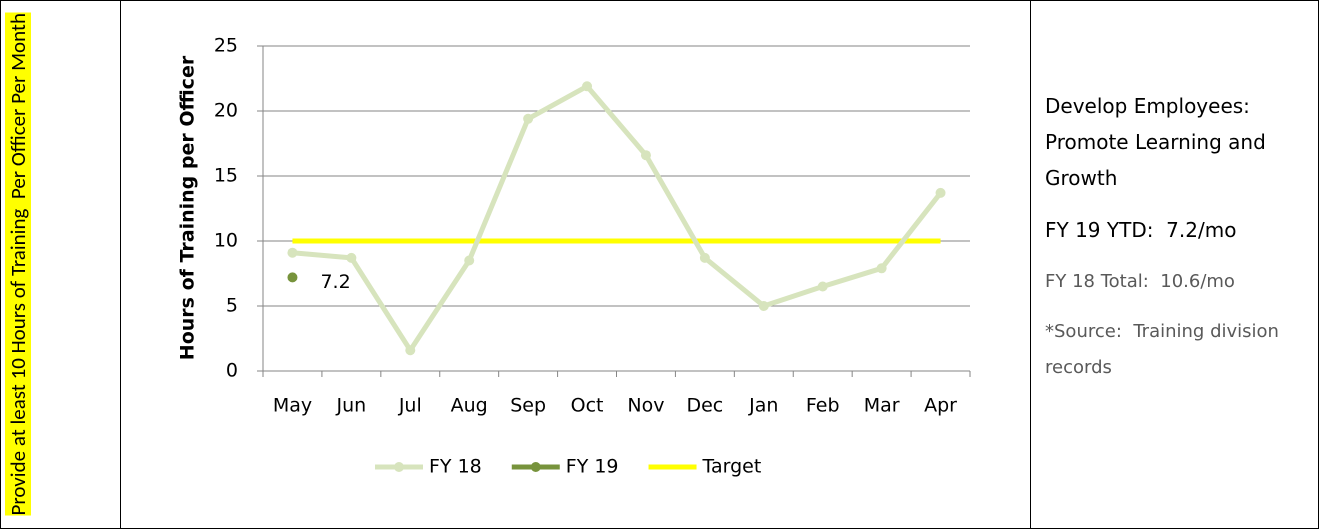 Image resolution: width=1319 pixels, height=529 pixels. Describe the element at coordinates (335, 282) in the screenshot. I see `data-label: 7.2` at that location.